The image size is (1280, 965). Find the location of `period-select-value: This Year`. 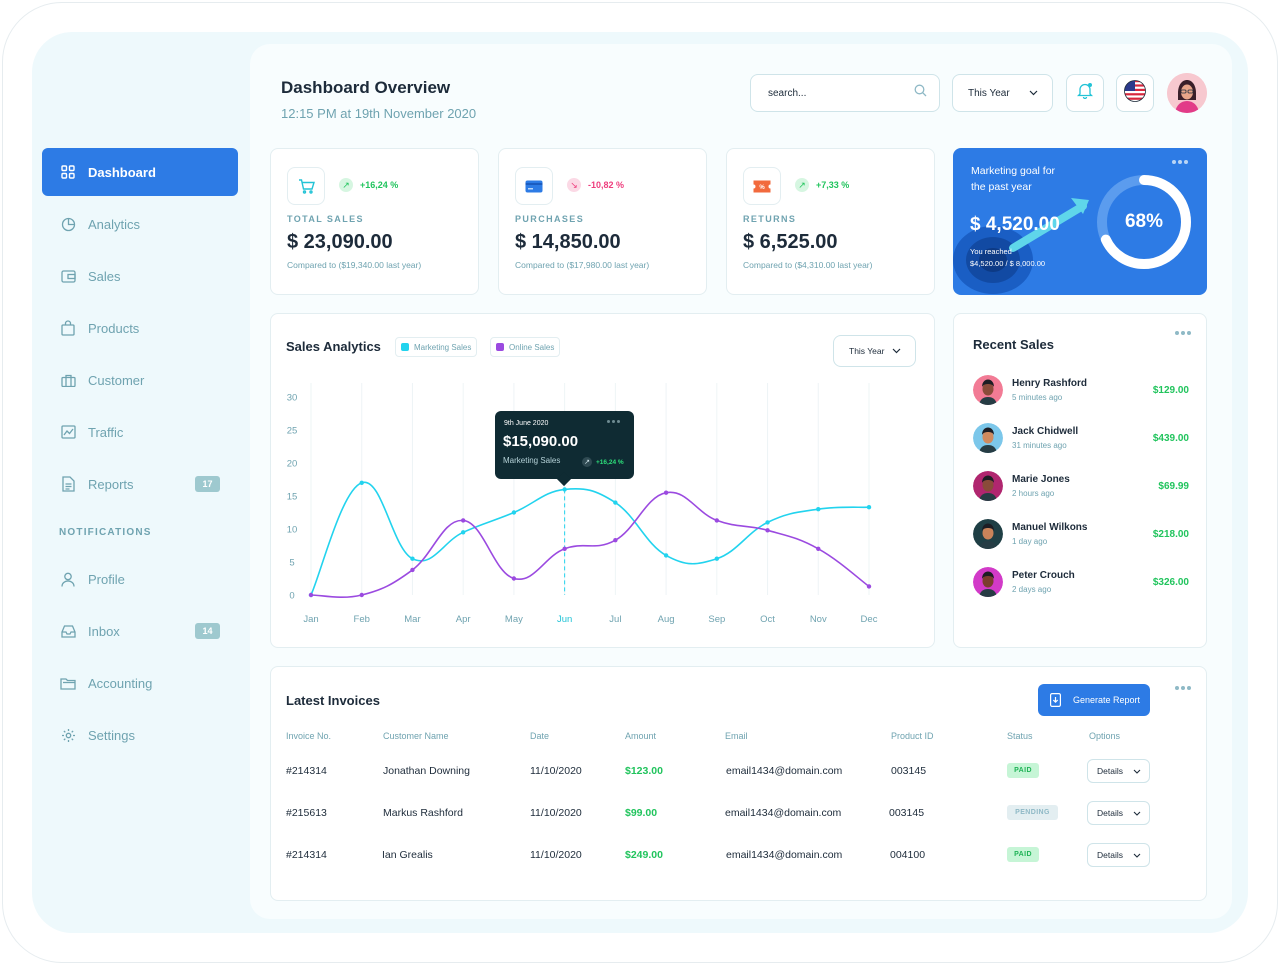

period-select-value: This Year is located at coordinates (989, 93).